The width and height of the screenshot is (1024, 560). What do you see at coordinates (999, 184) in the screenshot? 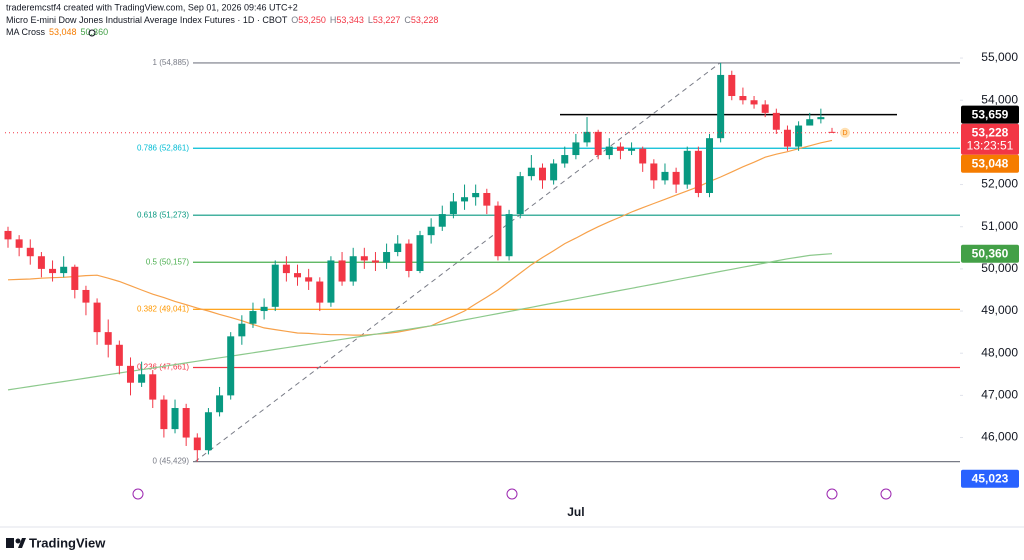
I see `y-tick-label: 52,000` at bounding box center [999, 184].